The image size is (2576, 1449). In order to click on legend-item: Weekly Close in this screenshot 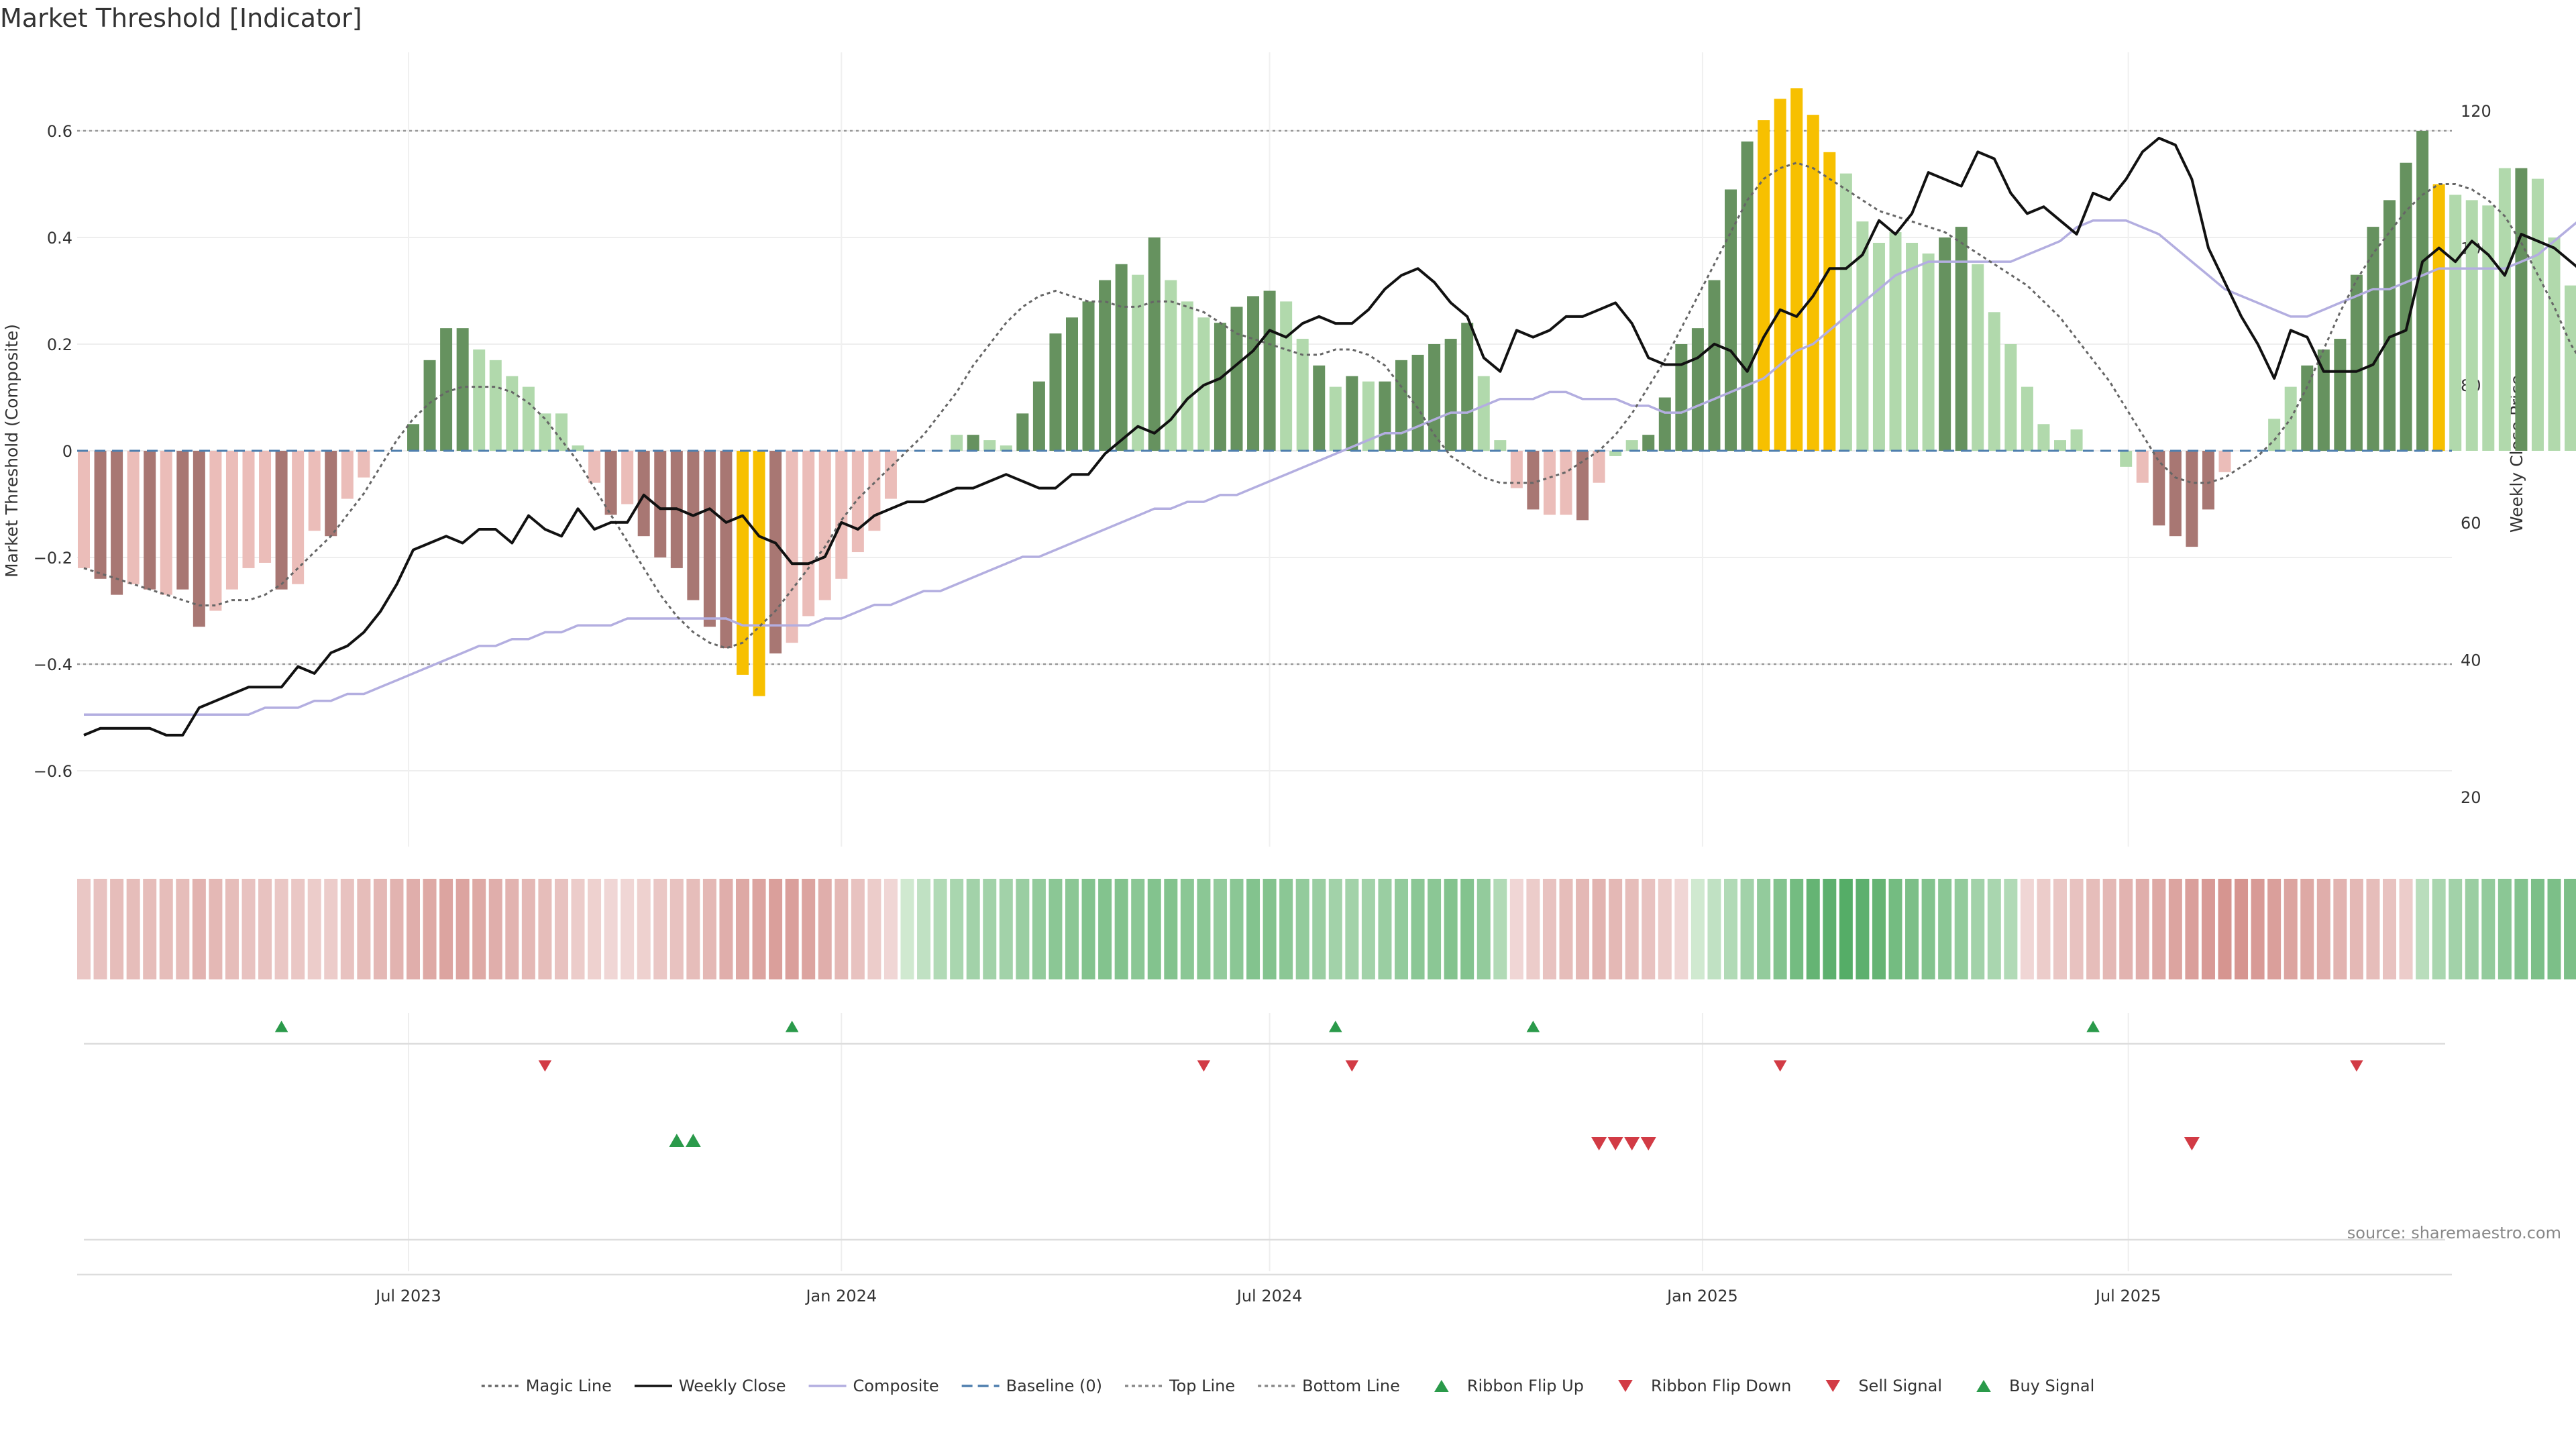, I will do `click(710, 1386)`.